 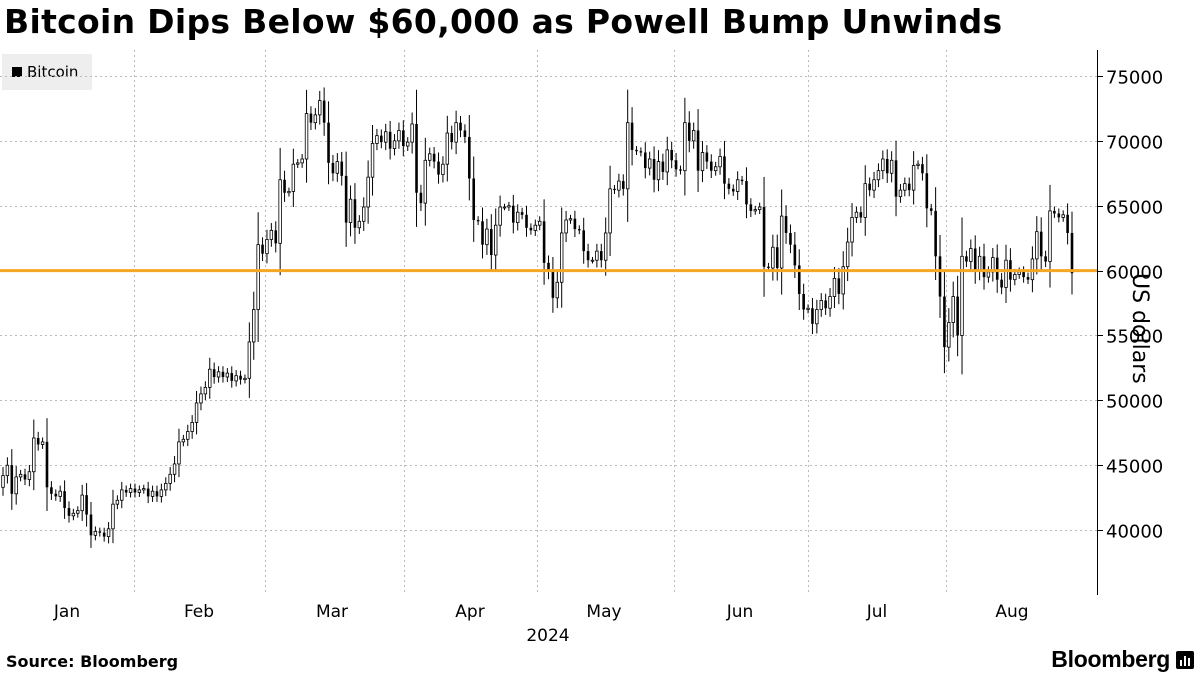 I want to click on bloomberg-bars-icon, so click(x=1185, y=659).